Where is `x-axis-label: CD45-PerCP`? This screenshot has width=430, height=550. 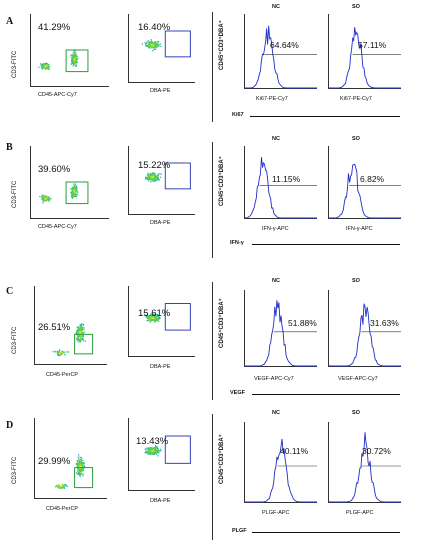
x-axis-label: CD45-PerCP is located at coordinates (62, 375).